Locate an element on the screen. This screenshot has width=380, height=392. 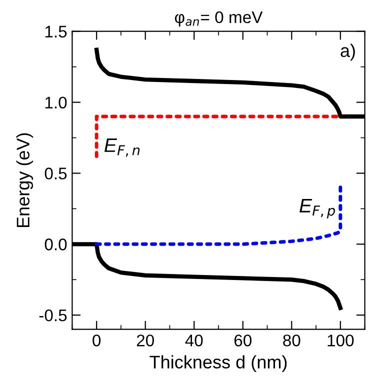
x-tick-label: 80 is located at coordinates (291, 340).